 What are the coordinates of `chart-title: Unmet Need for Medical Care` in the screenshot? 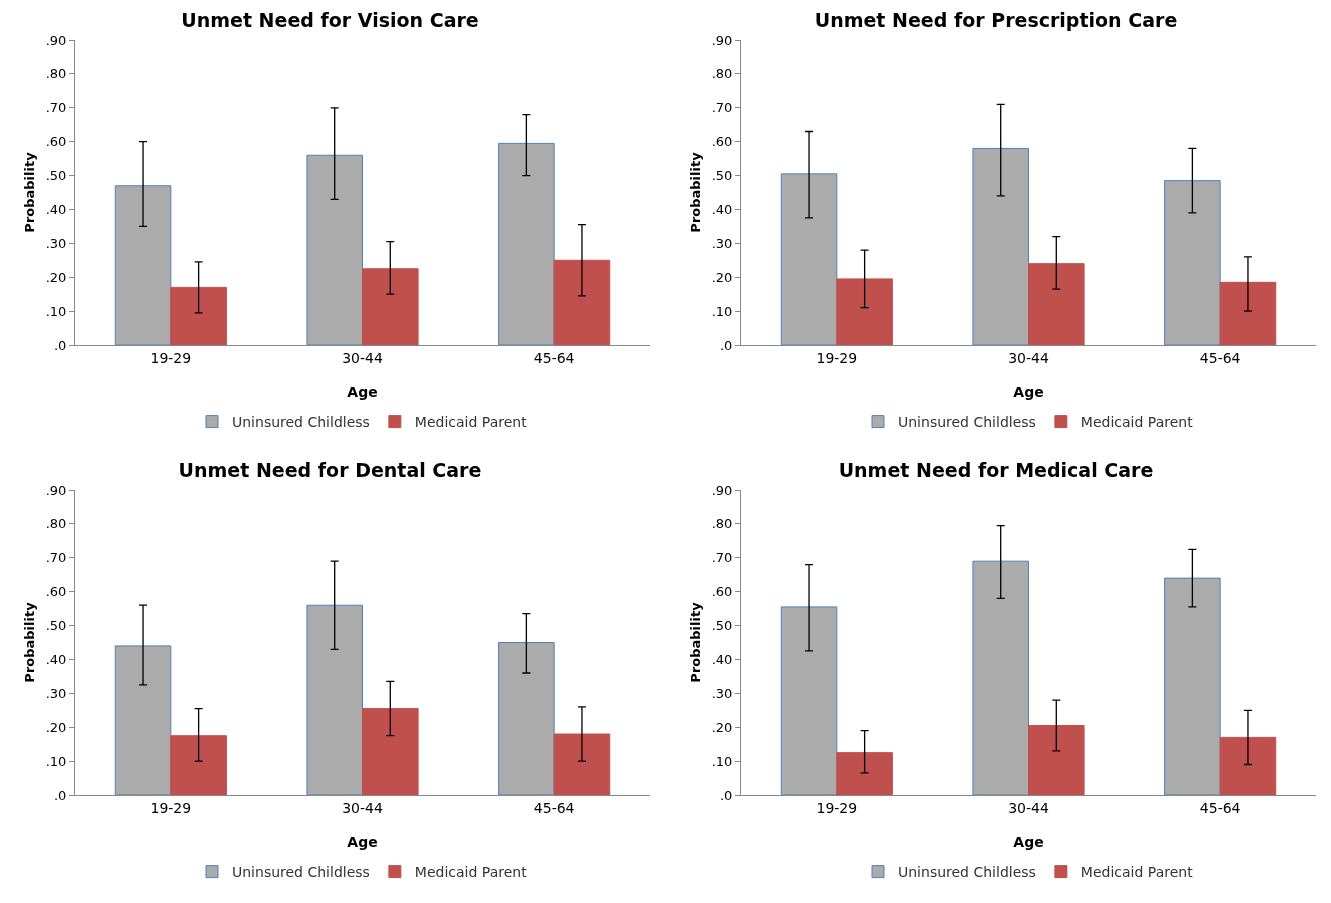 It's located at (996, 469).